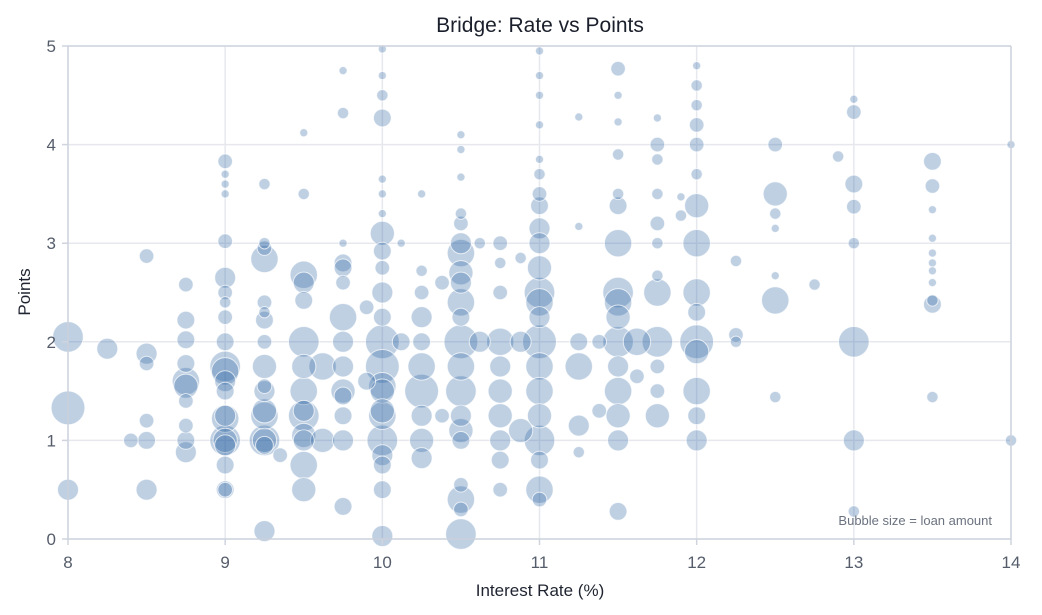  Describe the element at coordinates (51, 46) in the screenshot. I see `y-tick-label: 5` at that location.